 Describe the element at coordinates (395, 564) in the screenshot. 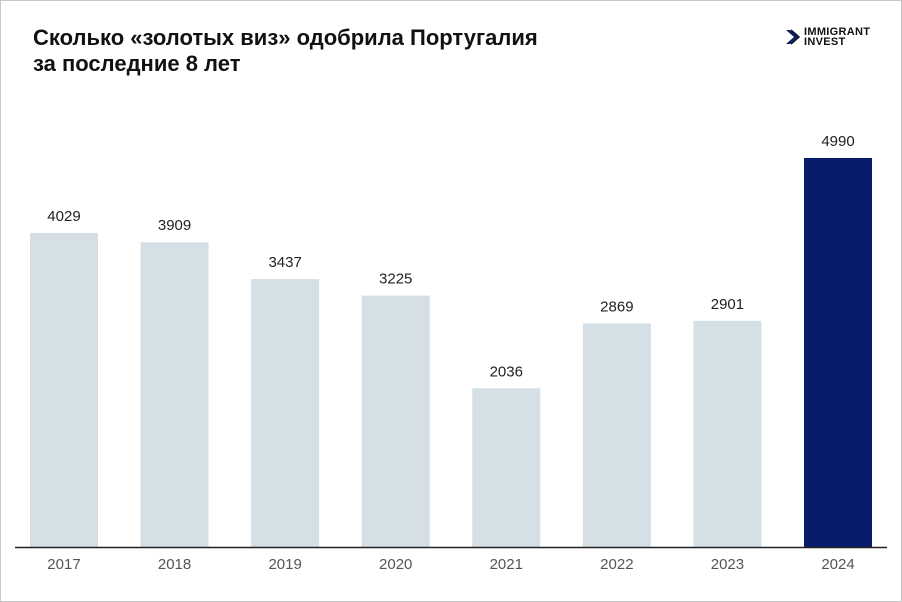

I see `x-tick-label: 2020` at that location.